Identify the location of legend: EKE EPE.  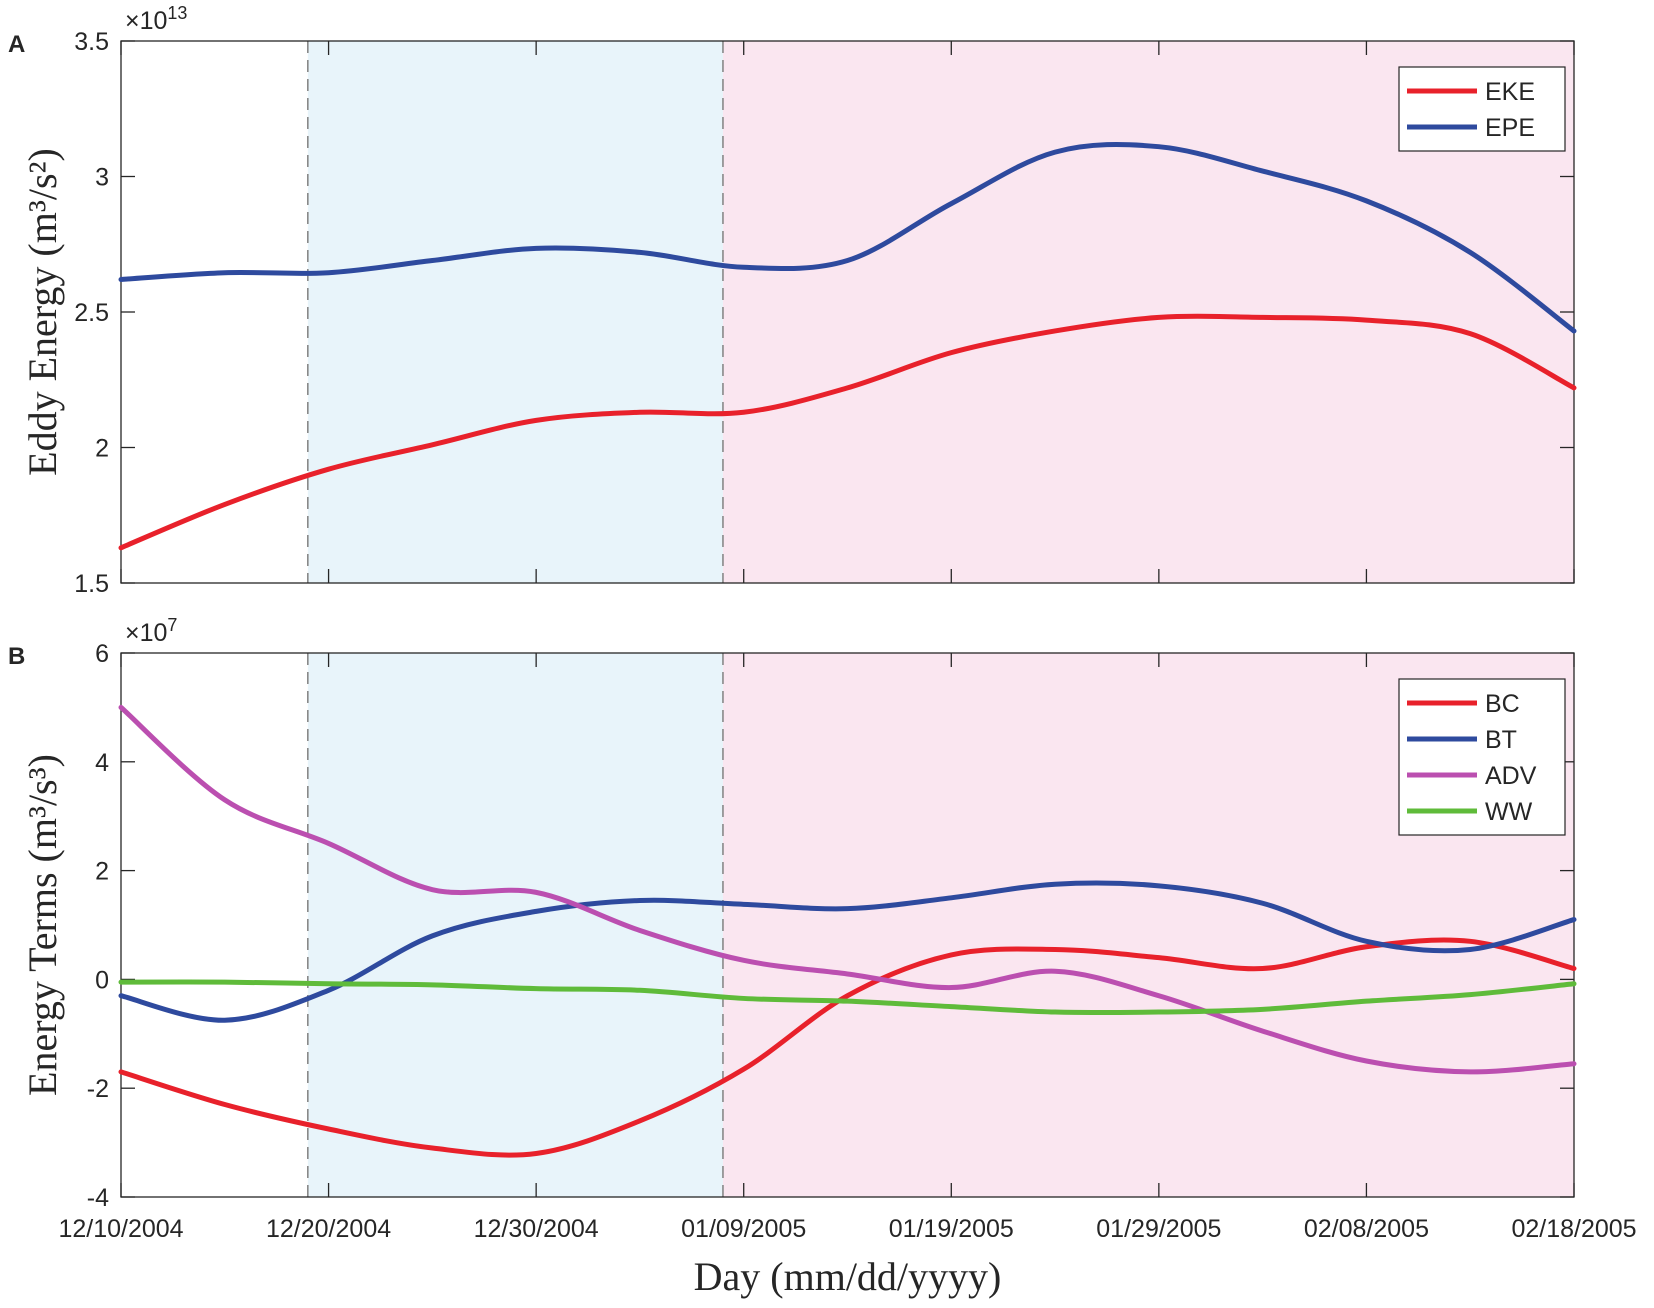
(1482, 109).